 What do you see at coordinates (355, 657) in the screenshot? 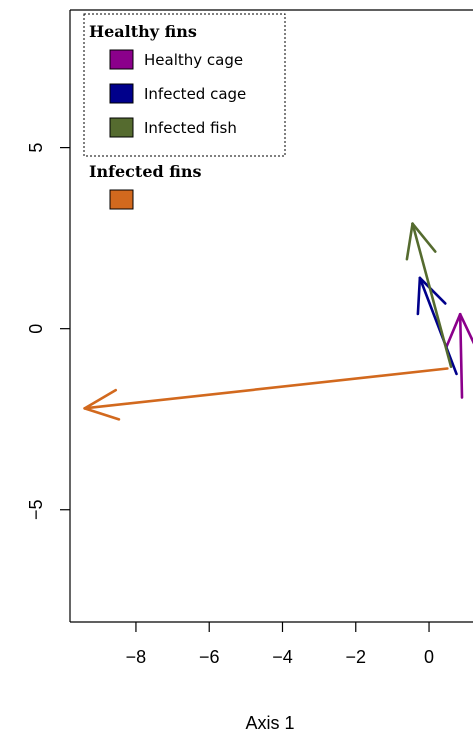
I see `x-tick-label: −2` at bounding box center [355, 657].